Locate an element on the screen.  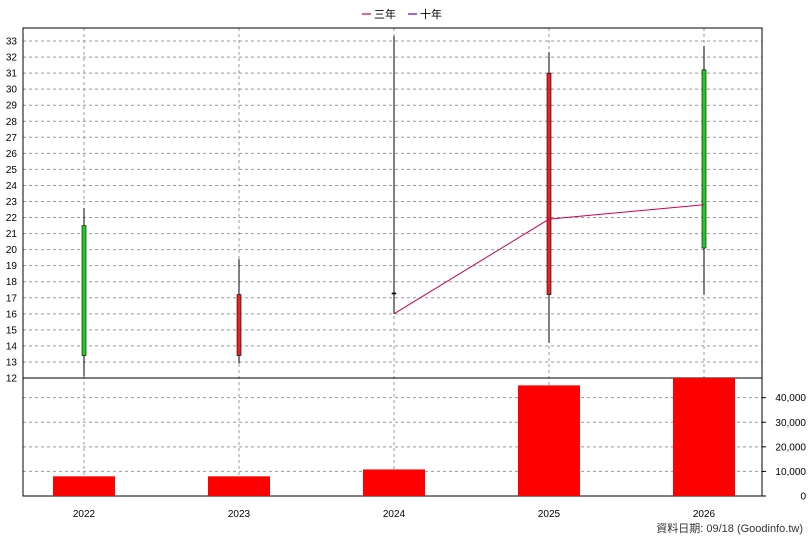
price-tick-label: 22 is located at coordinates (12, 218).